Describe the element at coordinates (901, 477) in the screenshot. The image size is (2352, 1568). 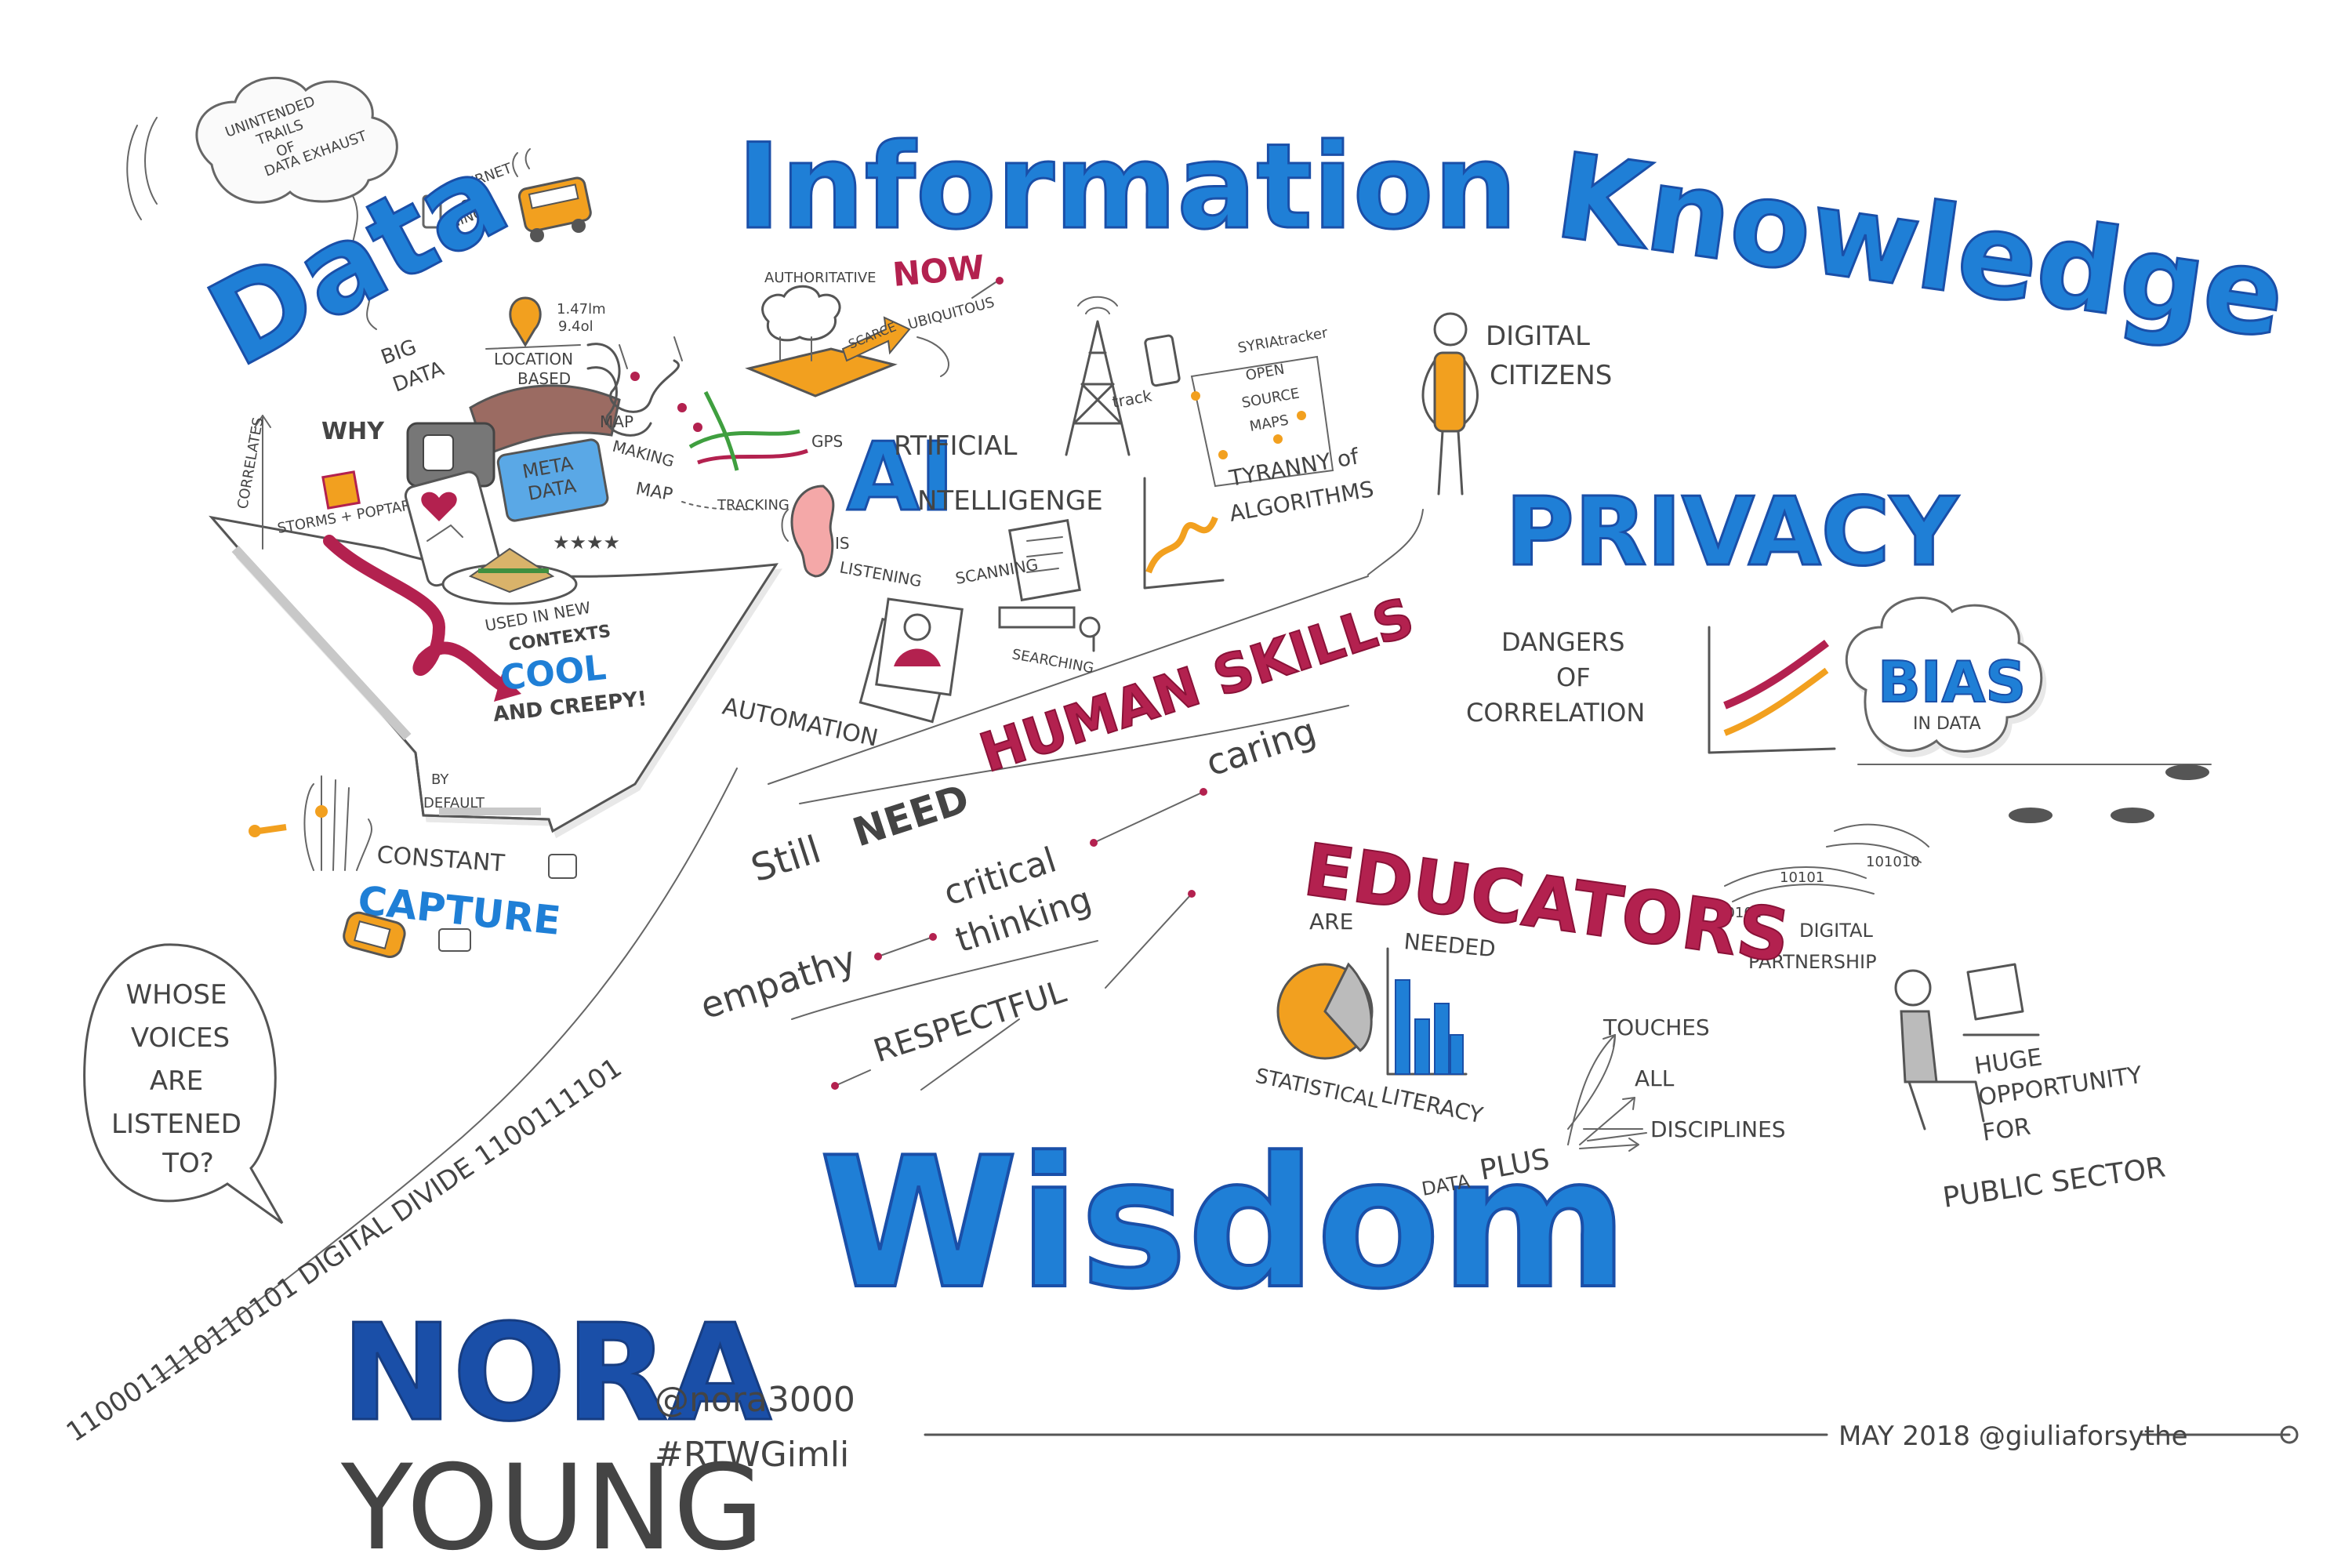
I see `heading-ai: AI` at that location.